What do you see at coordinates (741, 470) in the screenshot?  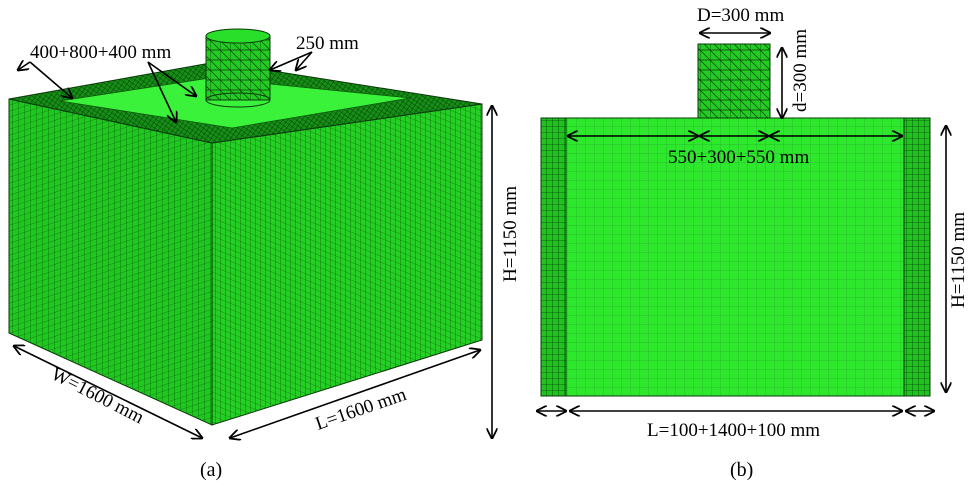 I see `caption-b: (b)` at bounding box center [741, 470].